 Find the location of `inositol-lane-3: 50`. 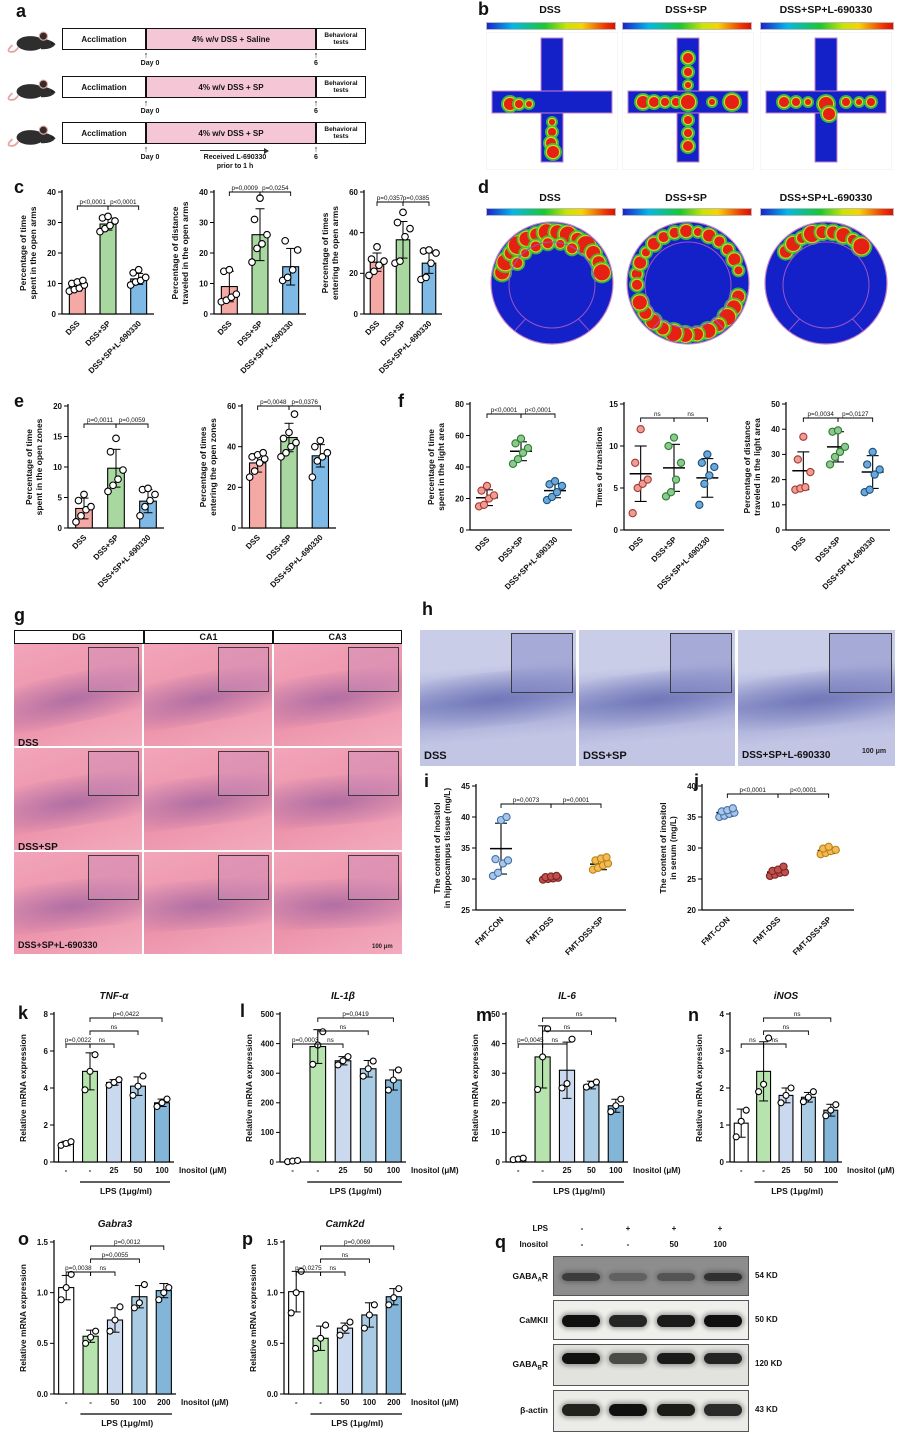

inositol-lane-3: 50 is located at coordinates (674, 1244).